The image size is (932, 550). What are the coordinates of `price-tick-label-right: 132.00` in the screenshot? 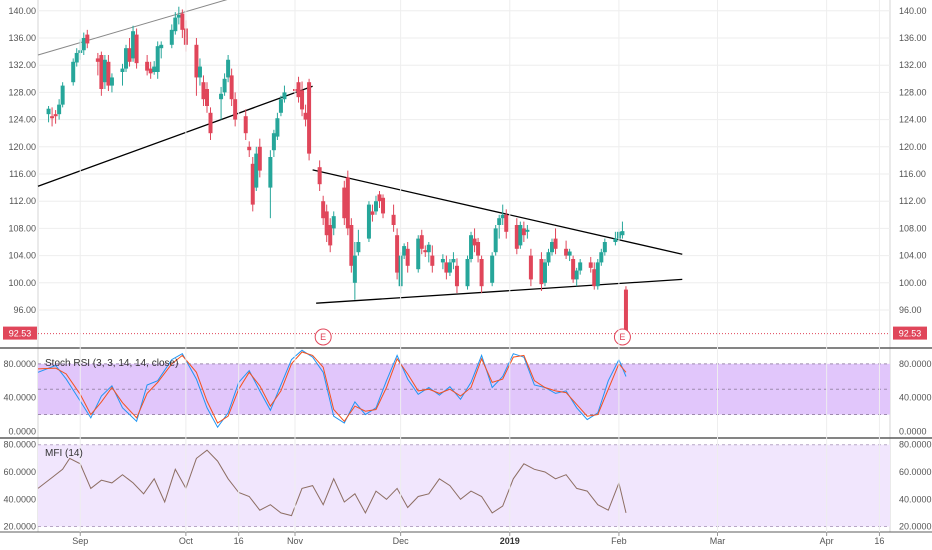 It's located at (913, 65).